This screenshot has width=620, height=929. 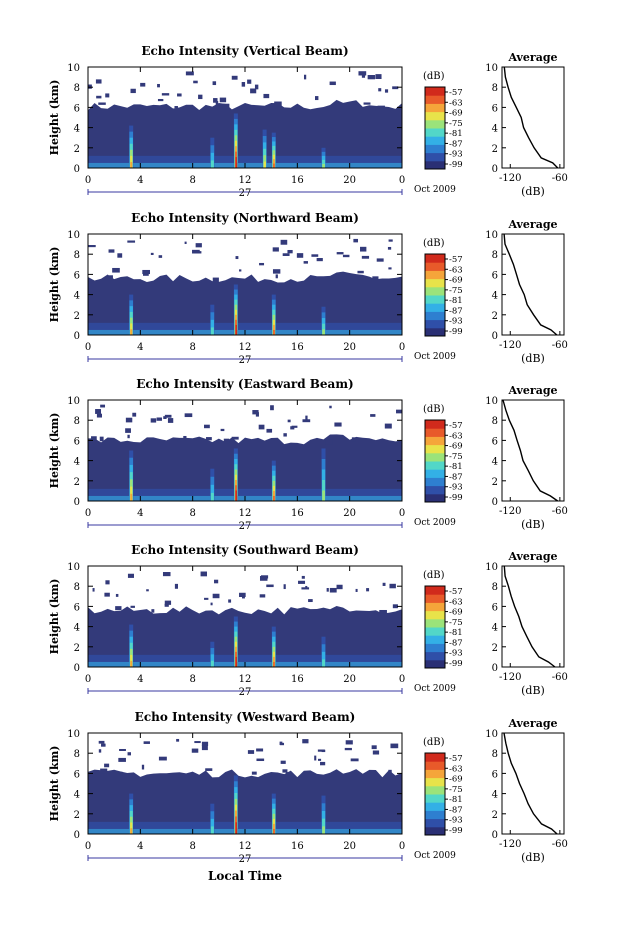 What do you see at coordinates (456, 477) in the screenshot?
I see `colorbar-tick-label: -87` at bounding box center [456, 477].